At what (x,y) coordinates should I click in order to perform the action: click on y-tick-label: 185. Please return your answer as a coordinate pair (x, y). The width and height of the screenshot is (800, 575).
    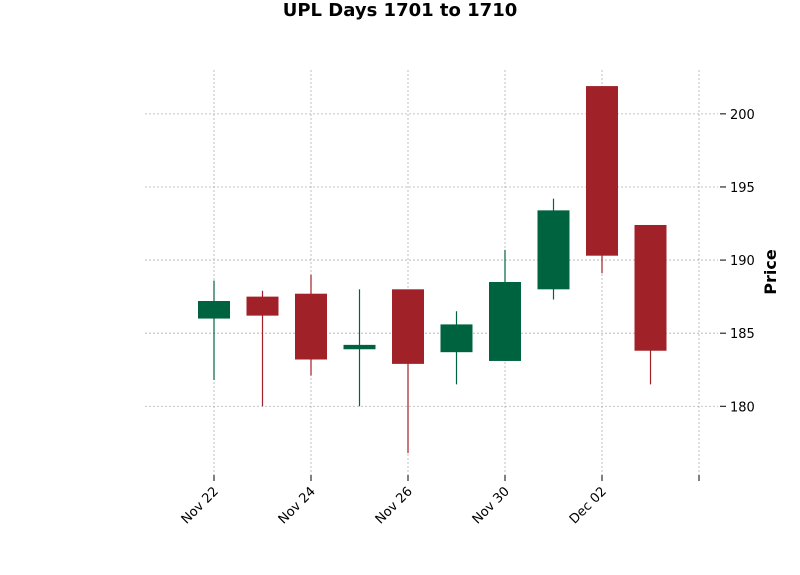
    Looking at the image, I should click on (742, 334).